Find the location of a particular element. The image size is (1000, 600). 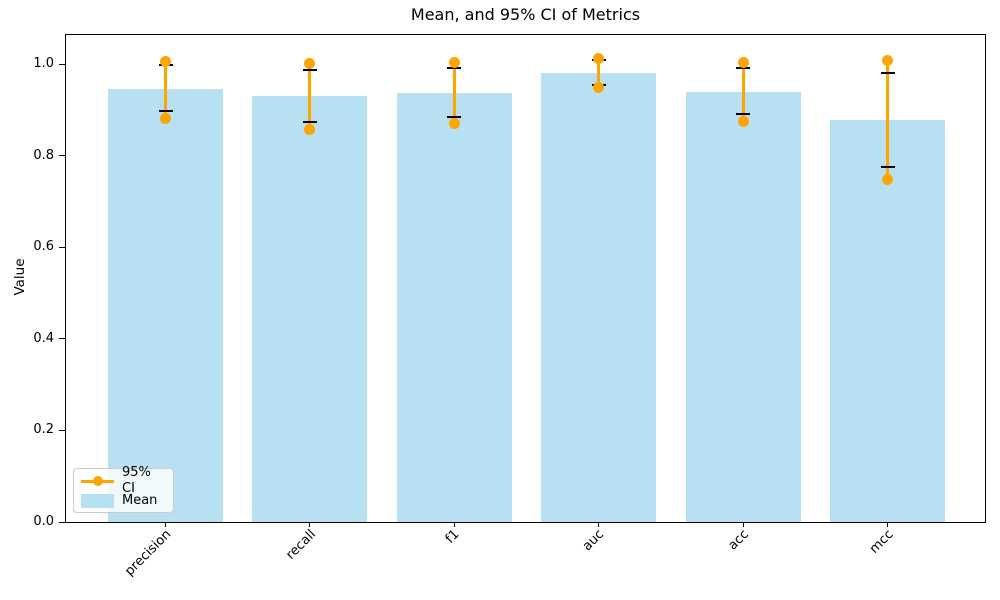

ci-dot-low-auc is located at coordinates (599, 88).